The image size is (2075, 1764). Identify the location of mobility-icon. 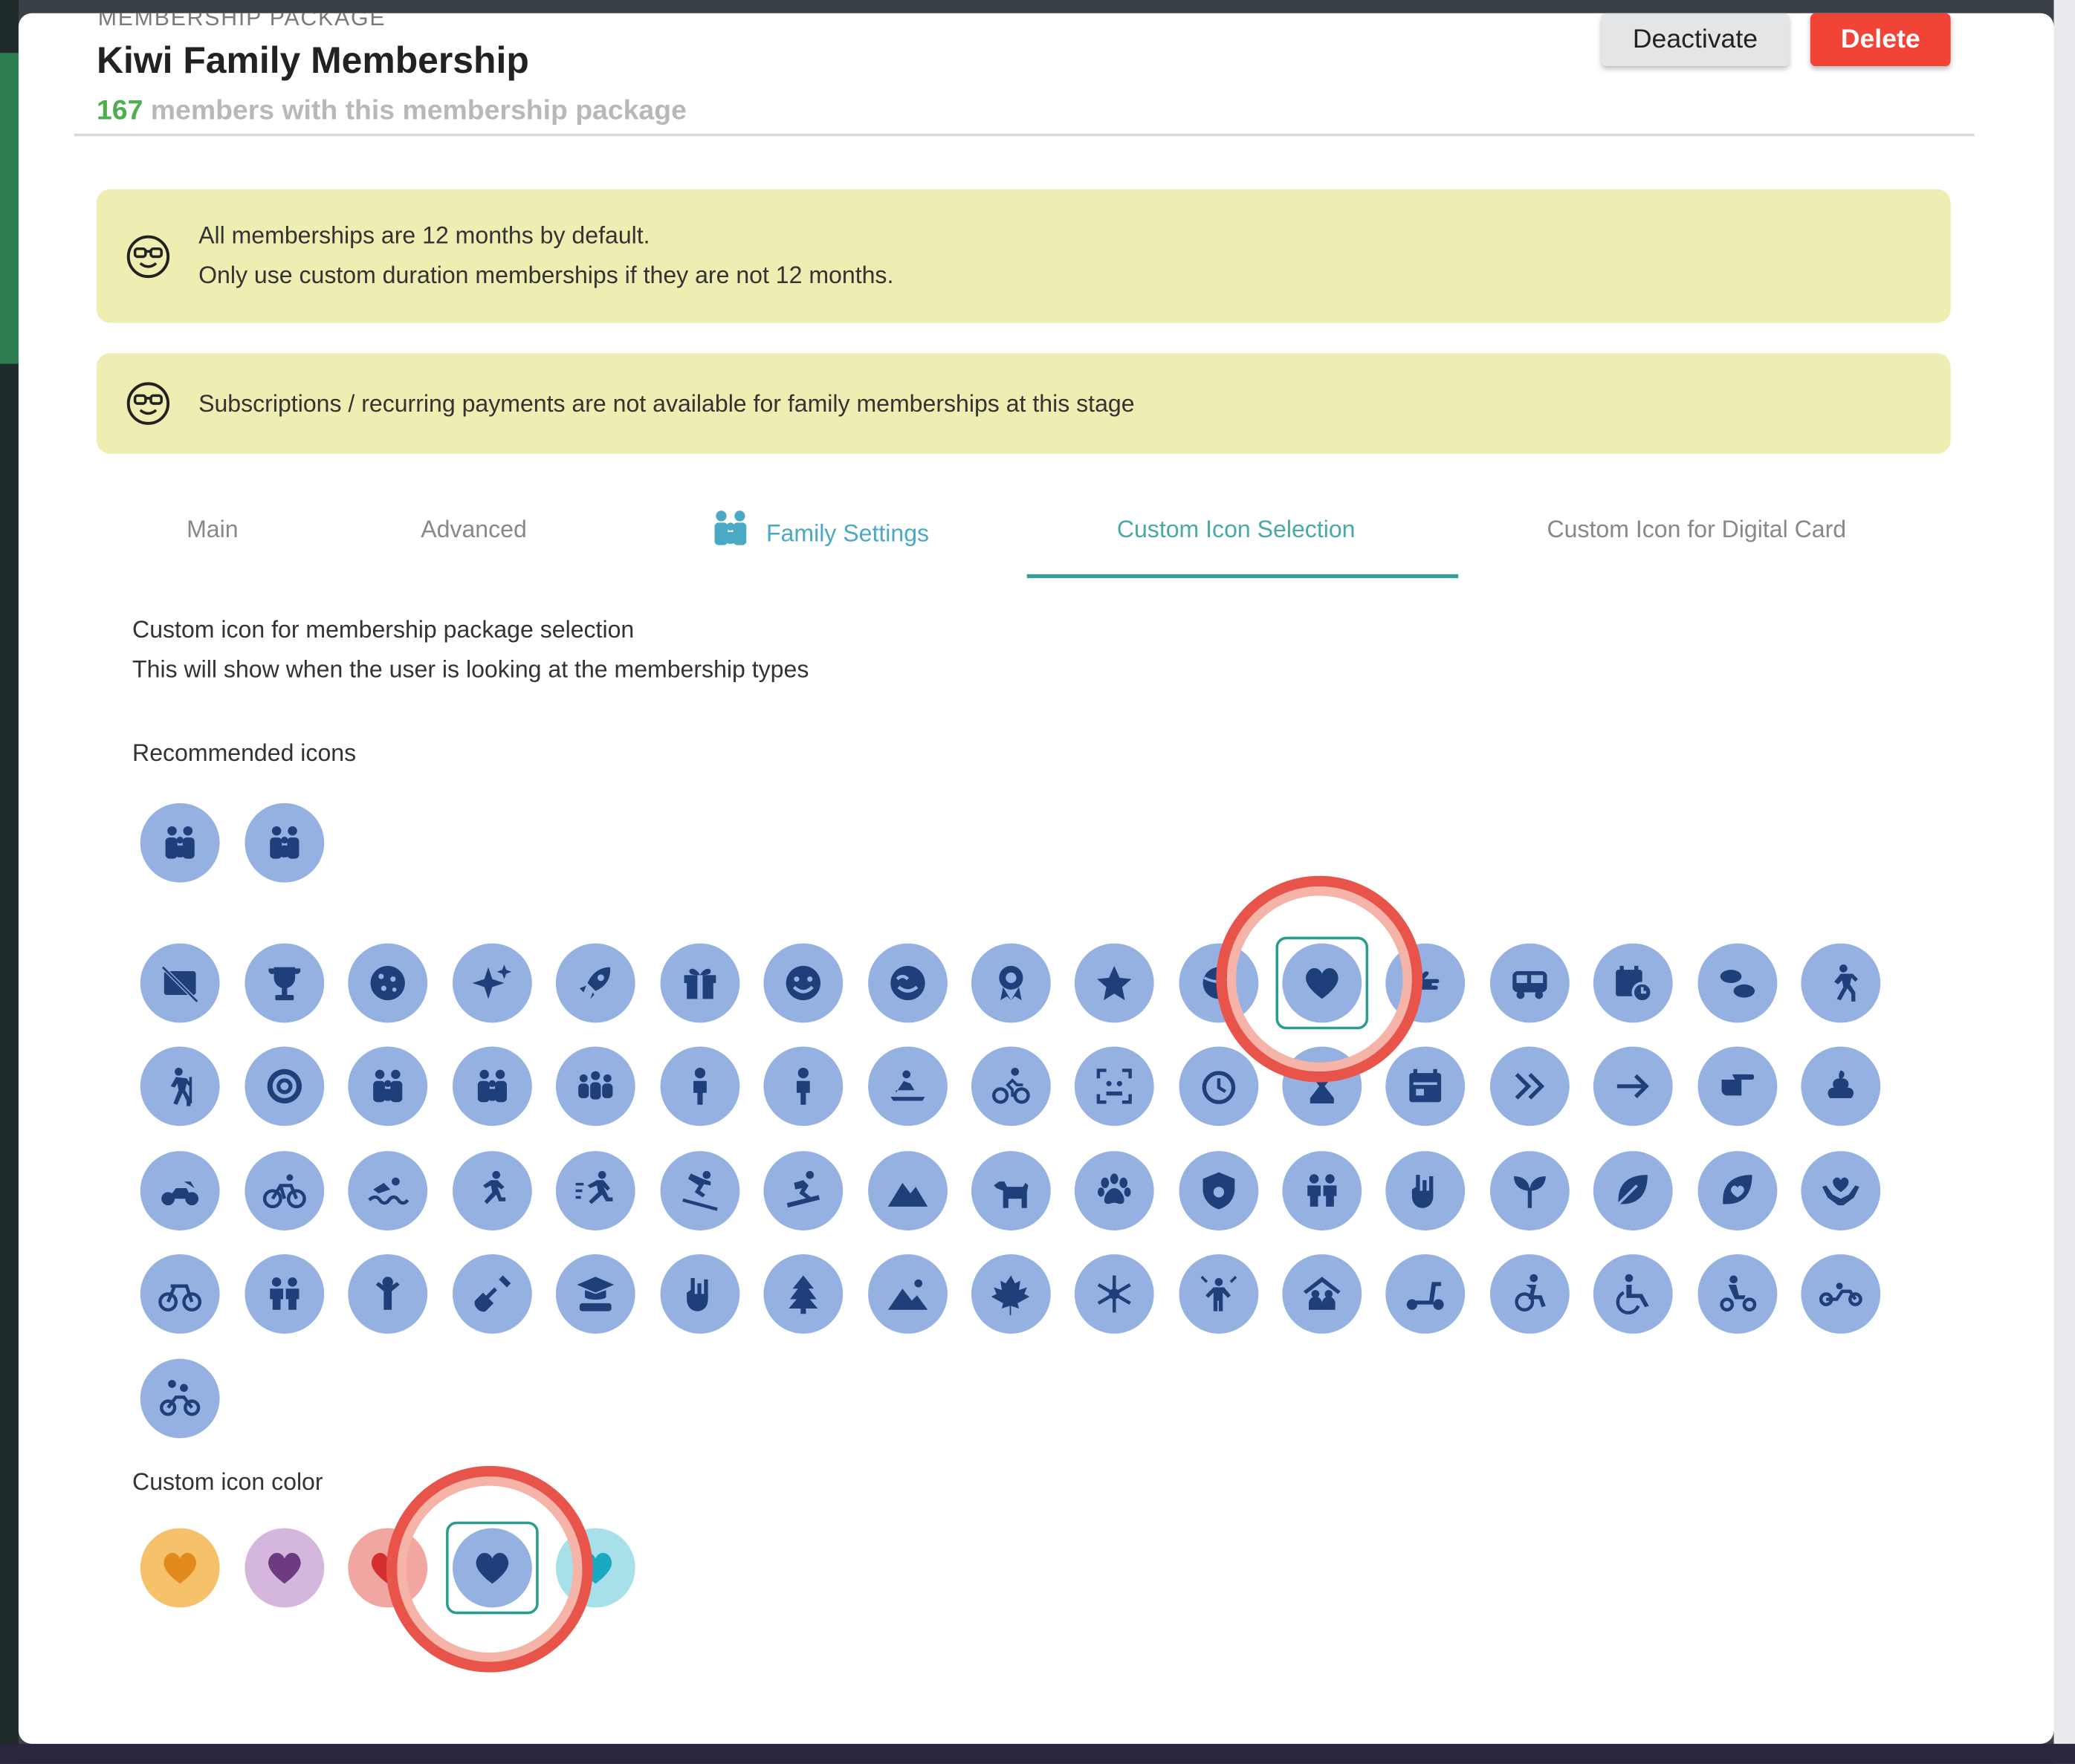
(1739, 1293).